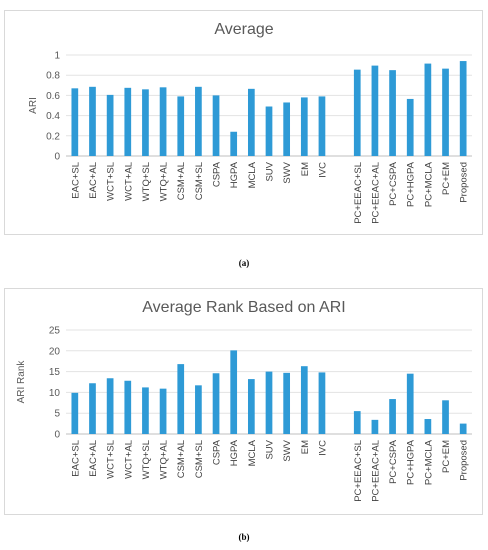  Describe the element at coordinates (243, 307) in the screenshot. I see `chart-title: Average Rank Based on ARI` at that location.